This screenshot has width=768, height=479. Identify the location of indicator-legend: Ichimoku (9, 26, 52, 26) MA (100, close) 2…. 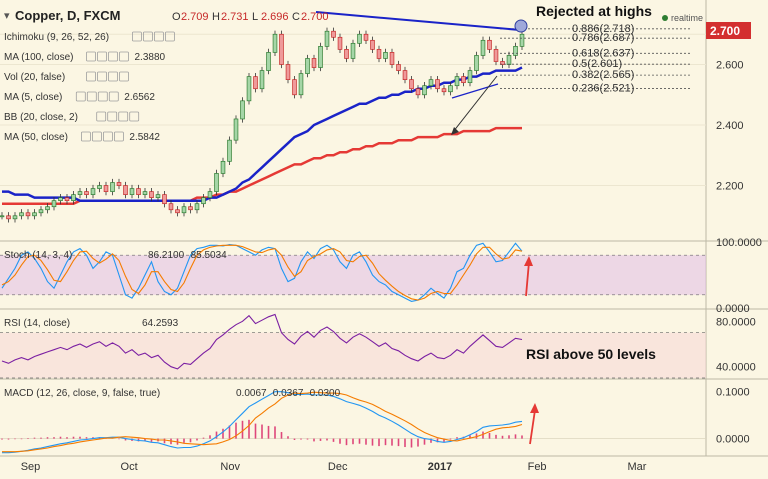
(89, 87).